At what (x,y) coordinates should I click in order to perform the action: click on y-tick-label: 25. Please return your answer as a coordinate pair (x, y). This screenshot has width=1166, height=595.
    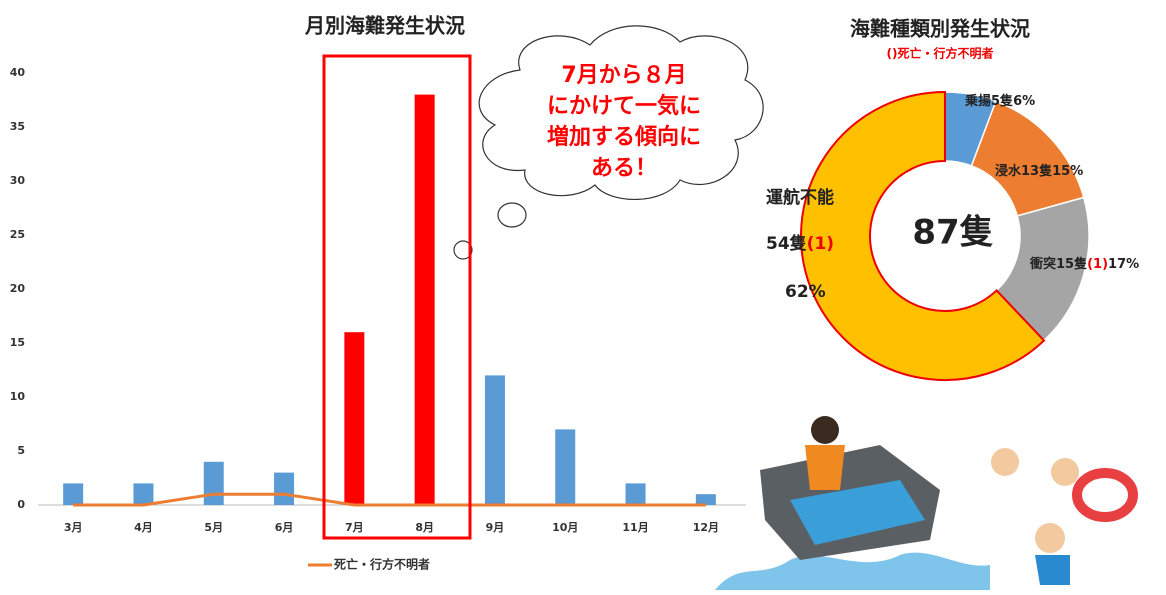
    Looking at the image, I should click on (17, 234).